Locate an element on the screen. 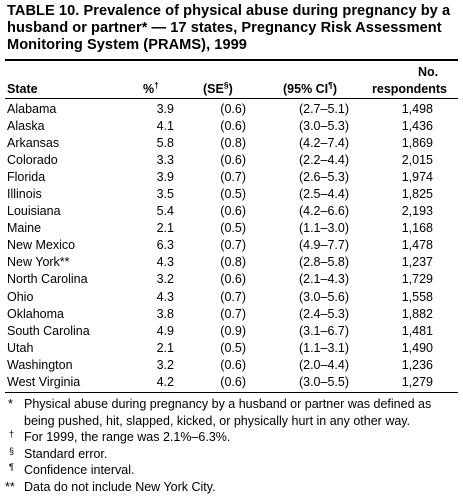 This screenshot has height=499, width=463. header-respondents: respondents is located at coordinates (410, 89).